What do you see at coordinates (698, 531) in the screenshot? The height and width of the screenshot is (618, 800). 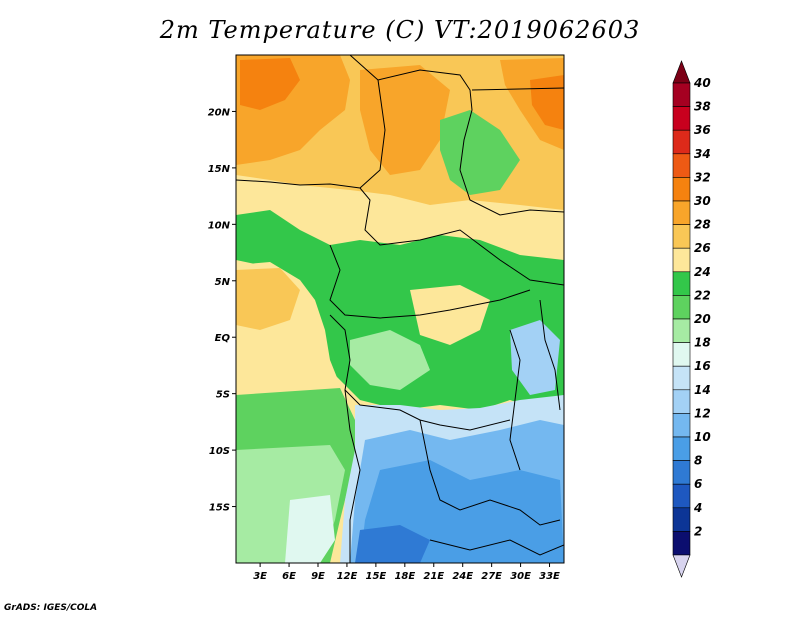 I see `colorbar-label: 2` at bounding box center [698, 531].